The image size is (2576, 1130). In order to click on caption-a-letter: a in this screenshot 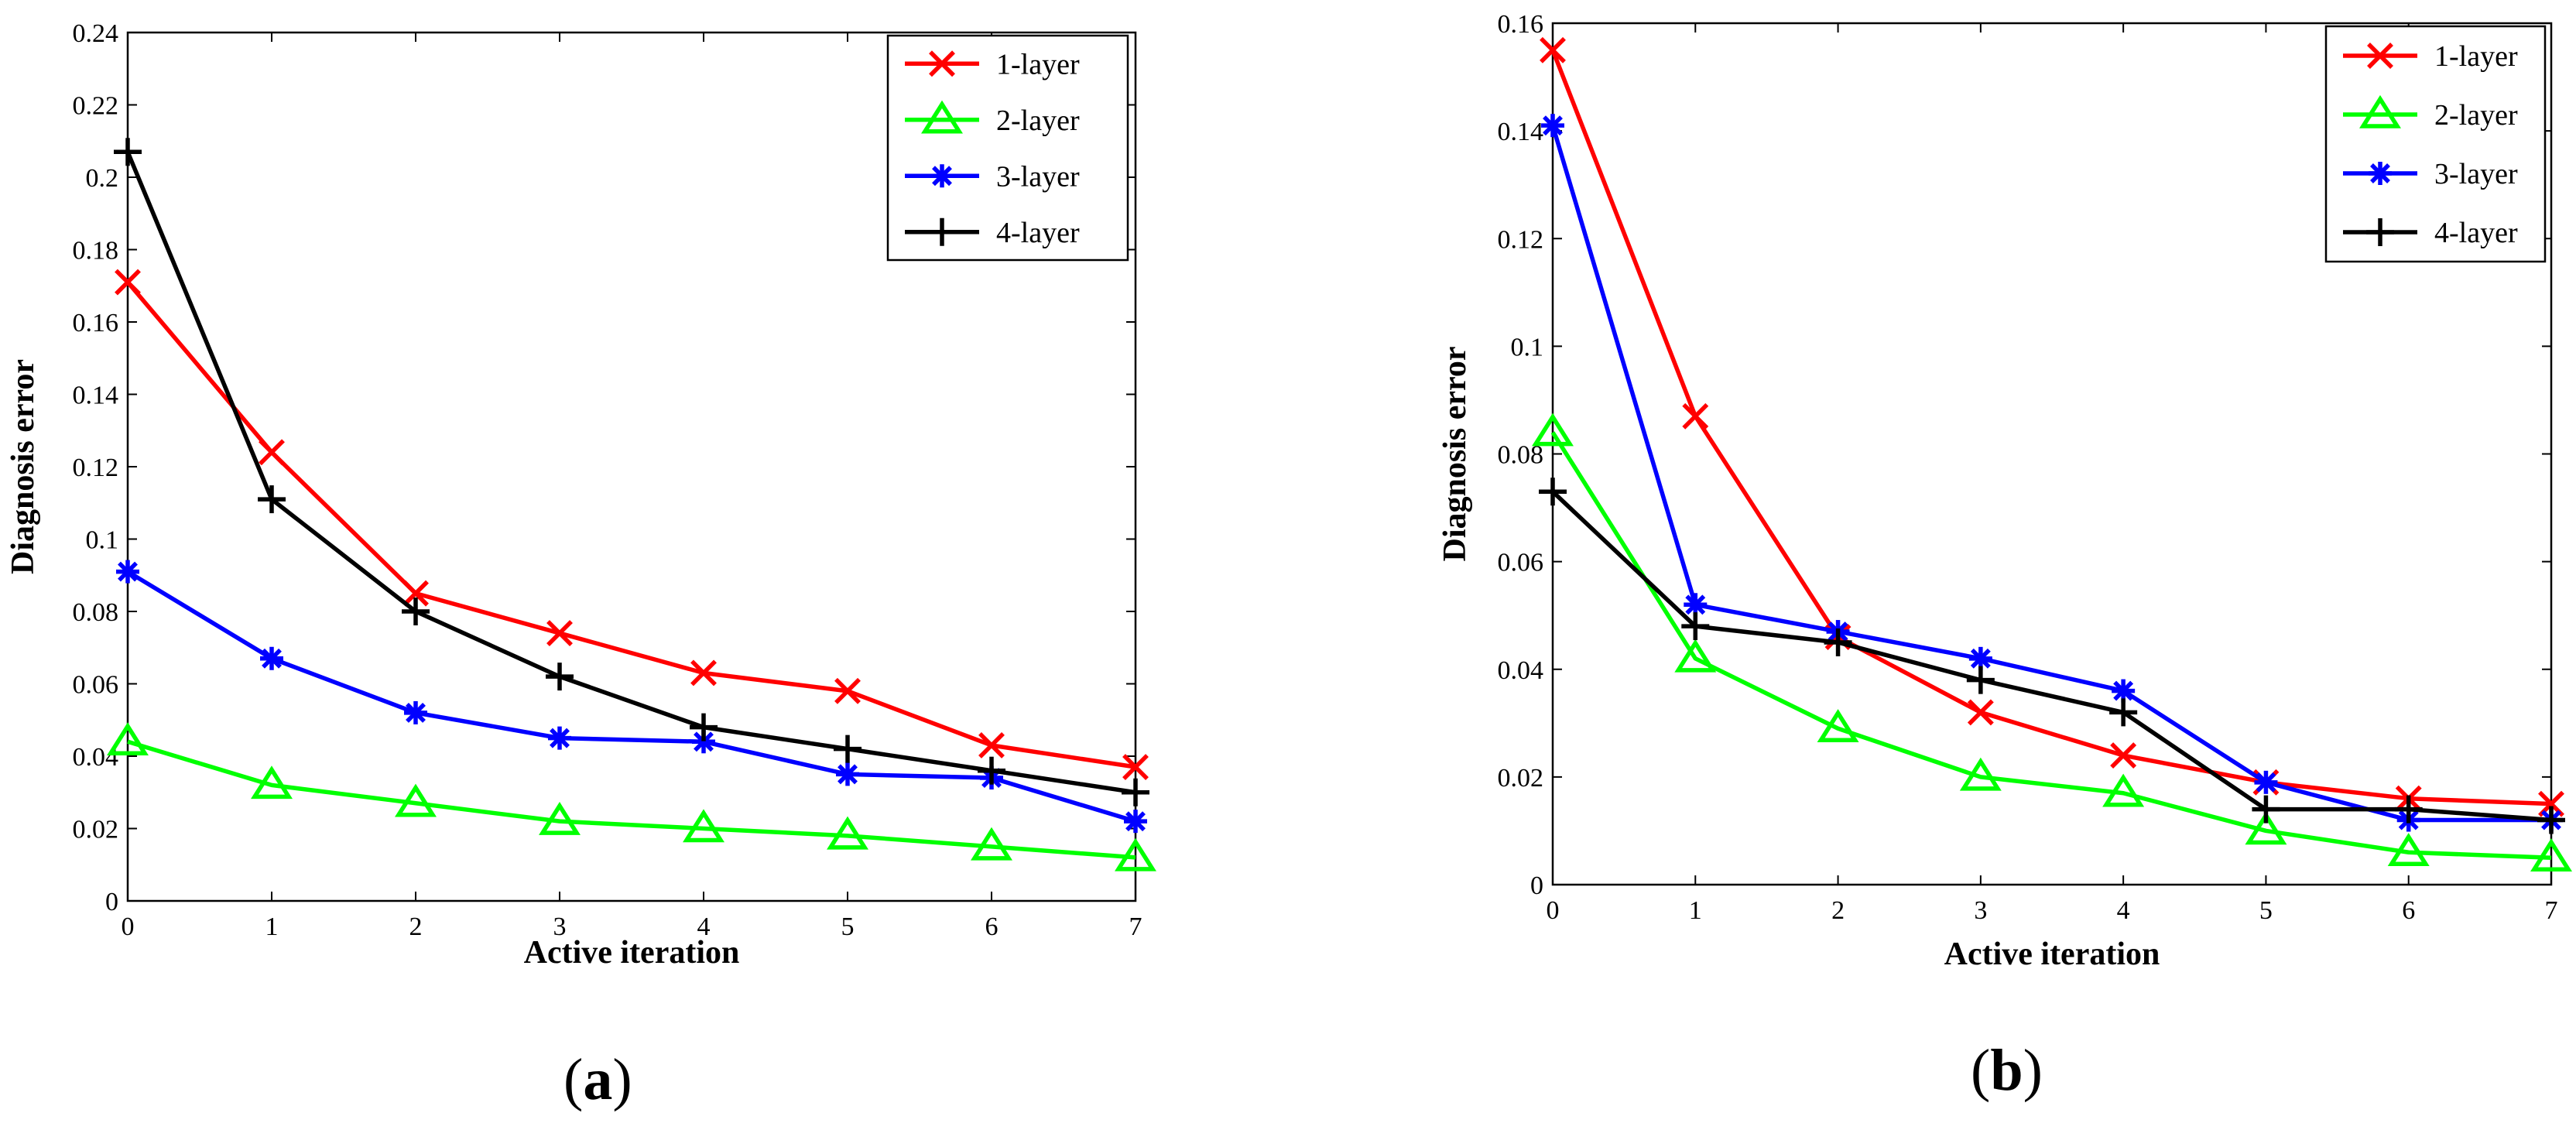, I will do `click(598, 1079)`.